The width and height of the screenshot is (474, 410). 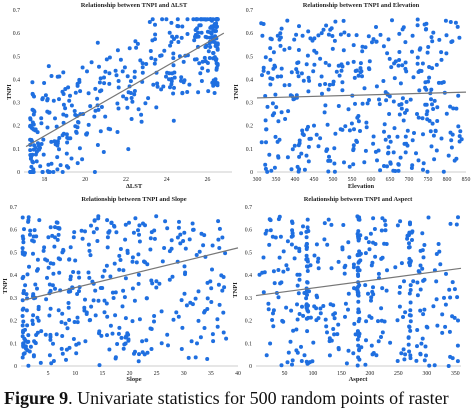 I want to click on x-tick-label: 100, so click(x=313, y=374).